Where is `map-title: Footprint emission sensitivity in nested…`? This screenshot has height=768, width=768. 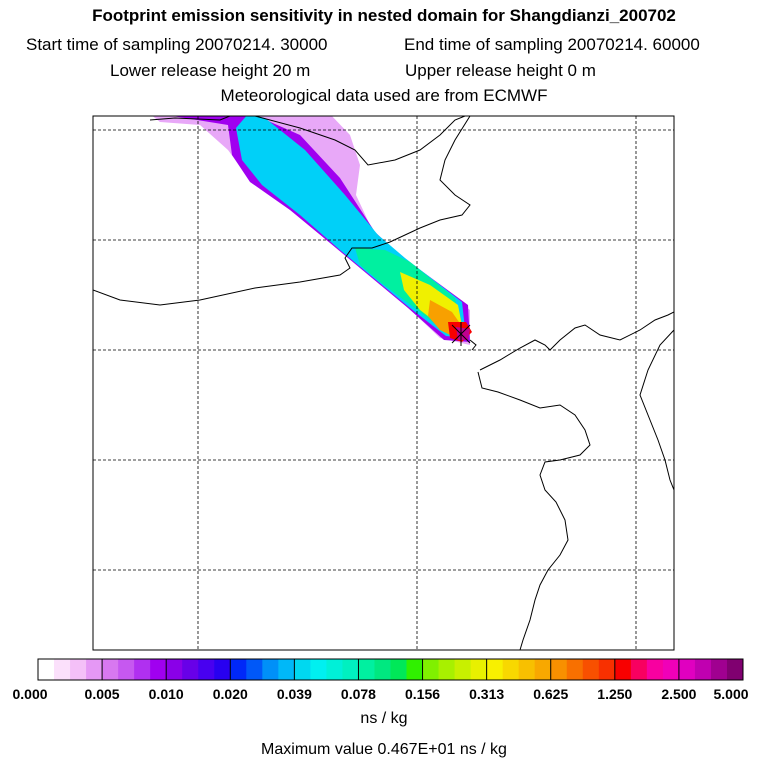
map-title: Footprint emission sensitivity in nested… is located at coordinates (384, 15).